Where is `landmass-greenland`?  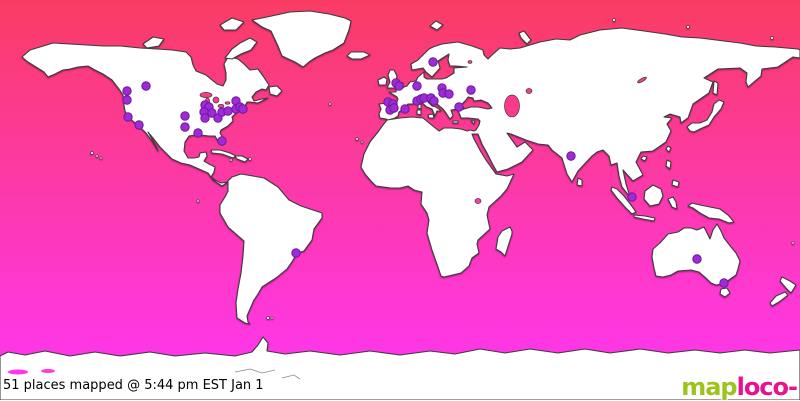
landmass-greenland is located at coordinates (301, 39).